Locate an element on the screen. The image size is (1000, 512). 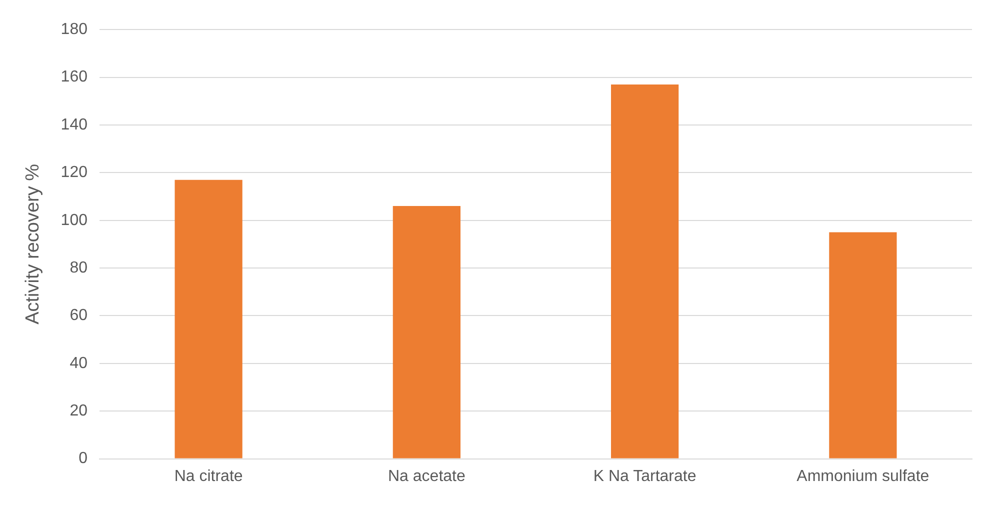
x-tick-label: K Na Tartarate is located at coordinates (644, 476).